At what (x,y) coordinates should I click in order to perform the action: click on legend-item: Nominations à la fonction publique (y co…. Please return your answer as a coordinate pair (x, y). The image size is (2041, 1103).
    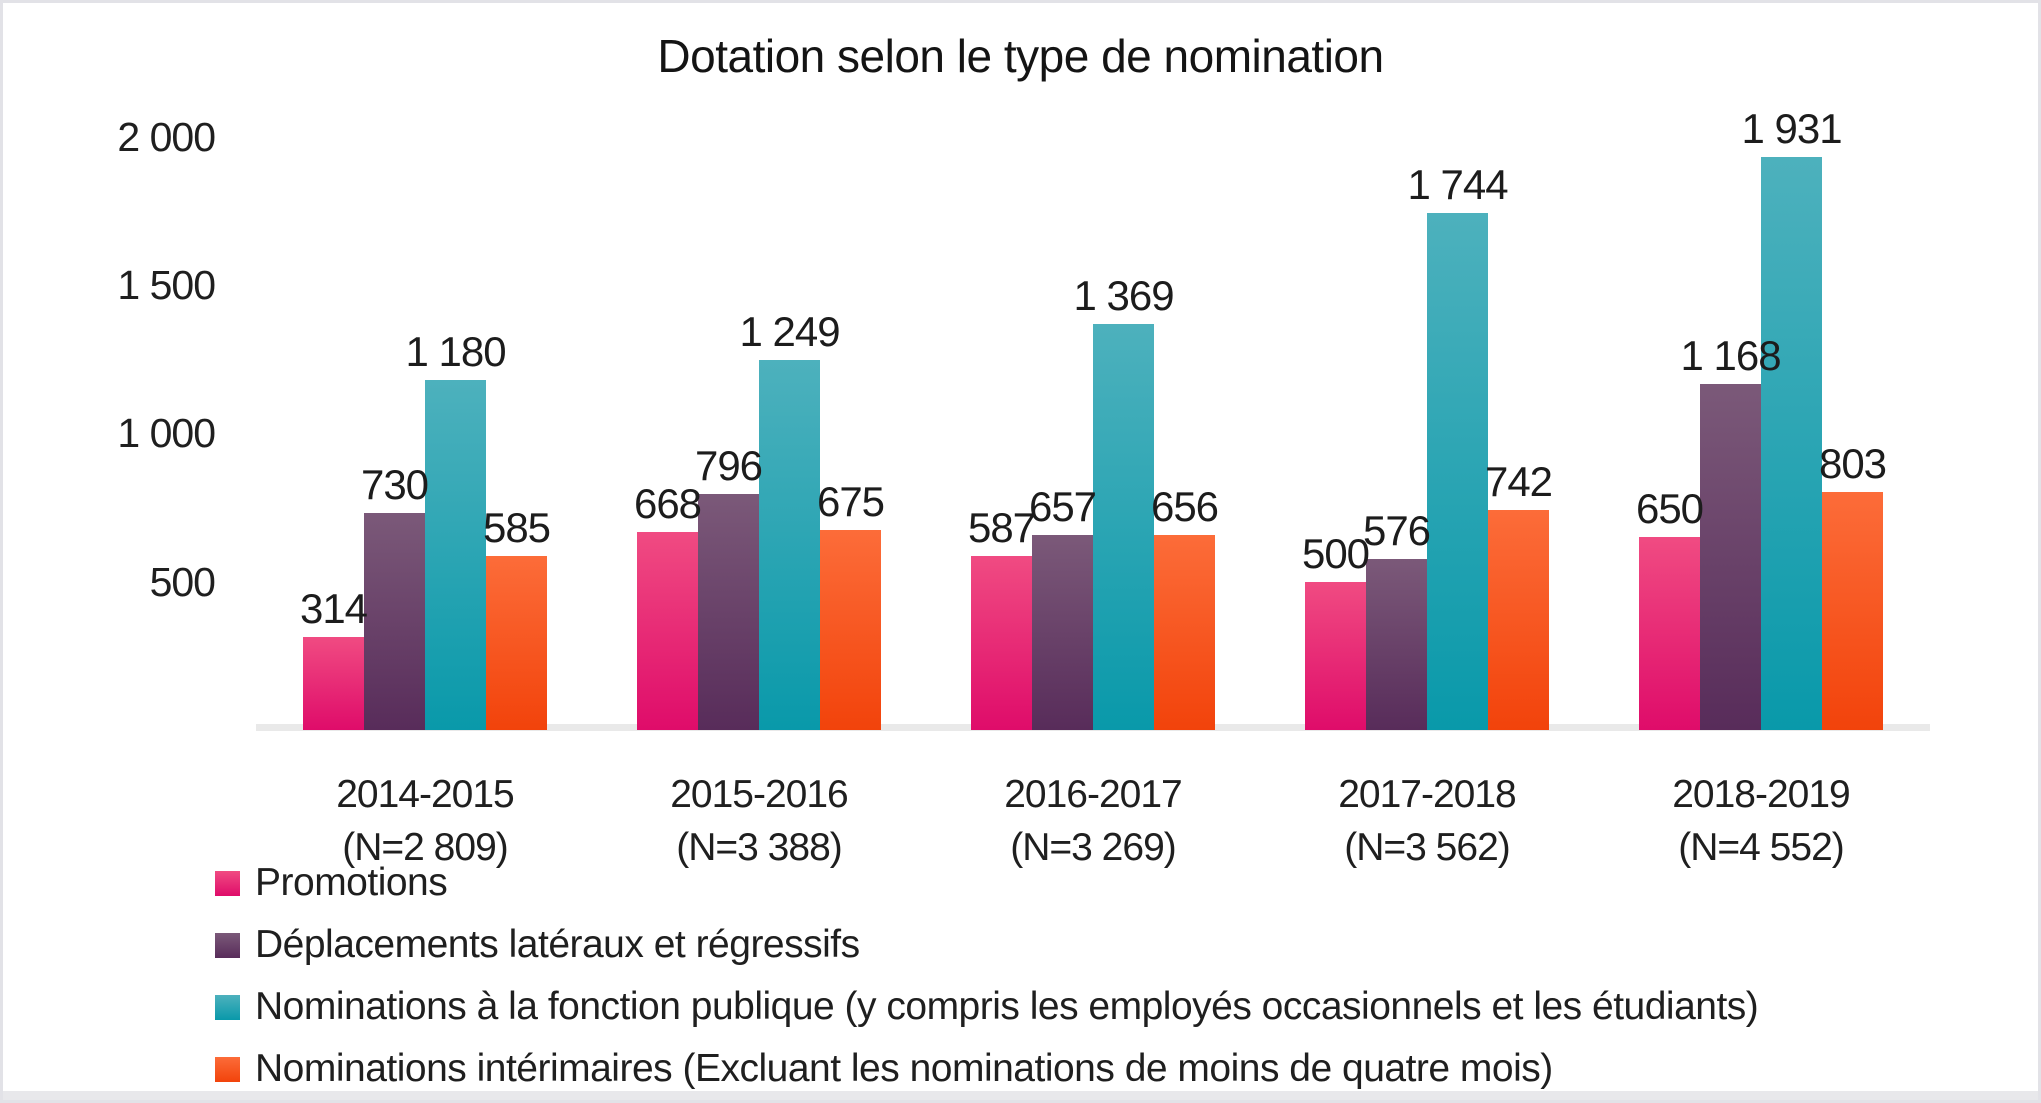
    Looking at the image, I should click on (987, 1007).